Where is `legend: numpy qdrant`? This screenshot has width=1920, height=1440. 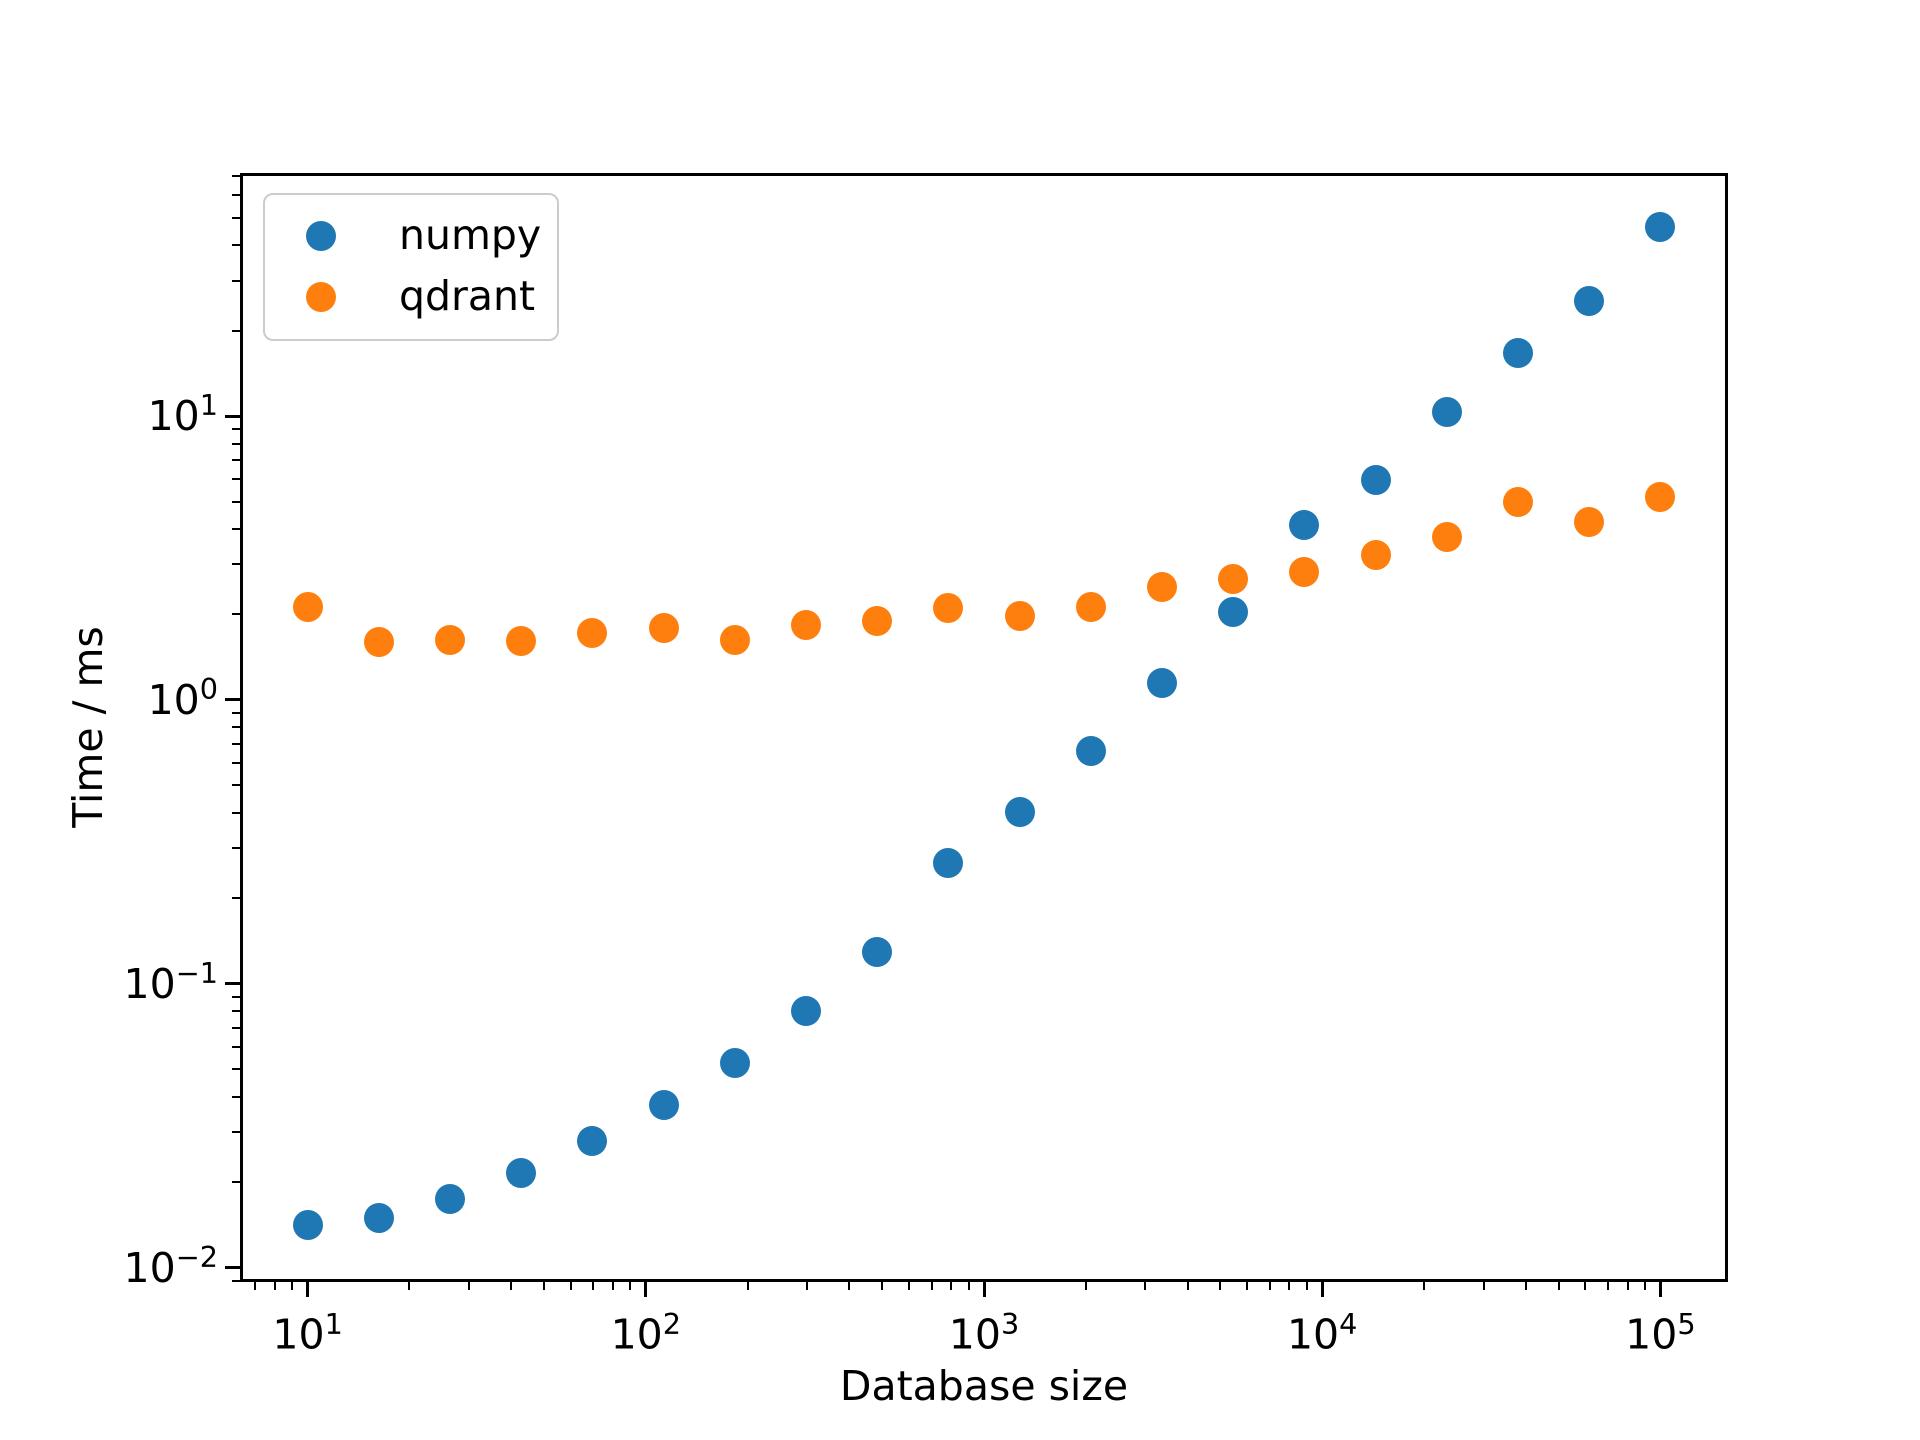
legend: numpy qdrant is located at coordinates (411, 267).